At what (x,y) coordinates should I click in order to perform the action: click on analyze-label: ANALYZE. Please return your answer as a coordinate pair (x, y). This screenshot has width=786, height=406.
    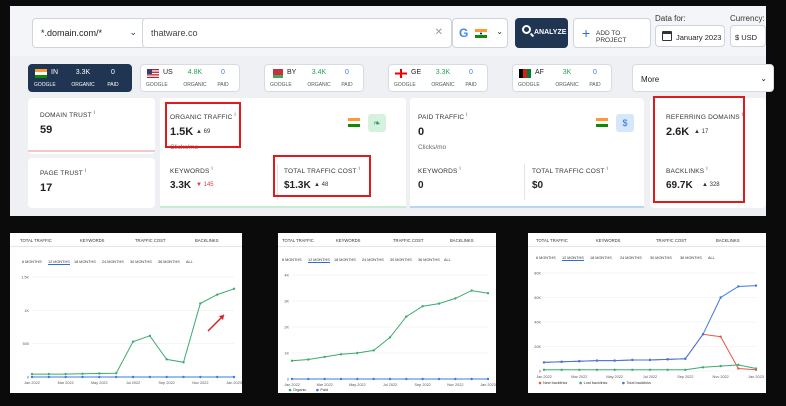
    Looking at the image, I should click on (550, 32).